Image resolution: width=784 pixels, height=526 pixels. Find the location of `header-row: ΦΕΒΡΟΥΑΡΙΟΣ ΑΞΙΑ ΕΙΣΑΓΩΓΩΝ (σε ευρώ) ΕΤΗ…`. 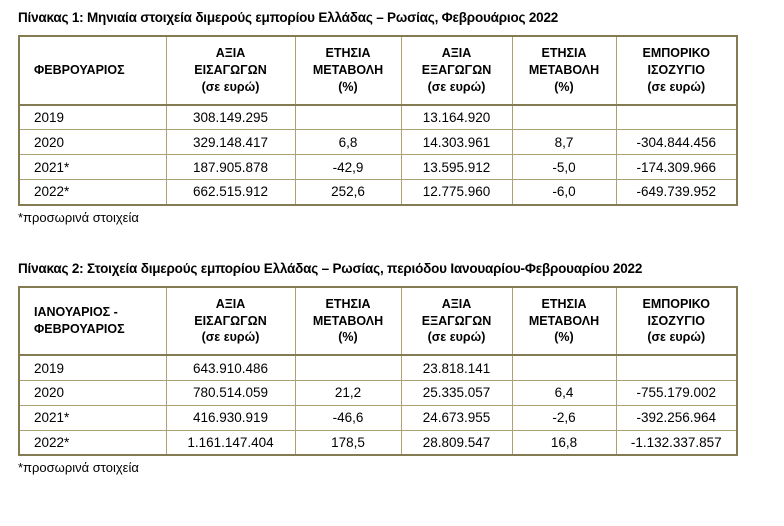

header-row: ΦΕΒΡΟΥΑΡΙΟΣ ΑΞΙΑ ΕΙΣΑΓΩΓΩΝ (σε ευρώ) ΕΤΗ… is located at coordinates (378, 70).